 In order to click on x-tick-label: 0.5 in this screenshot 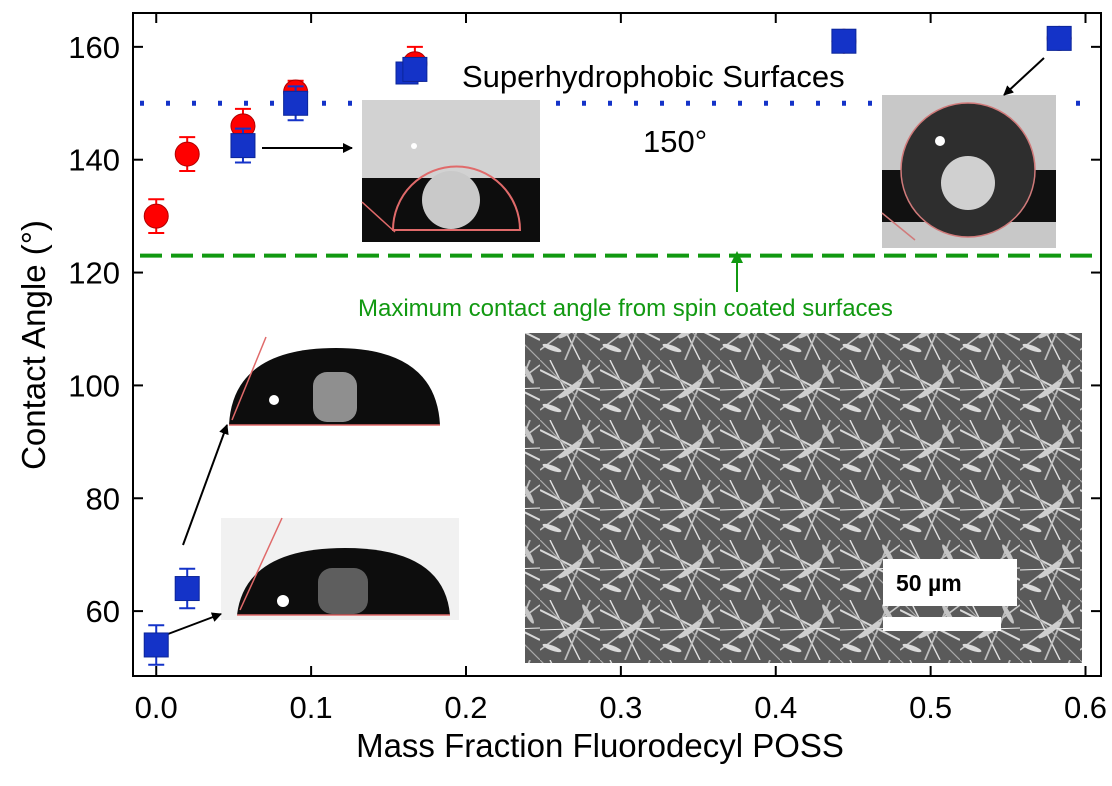, I will do `click(930, 707)`.